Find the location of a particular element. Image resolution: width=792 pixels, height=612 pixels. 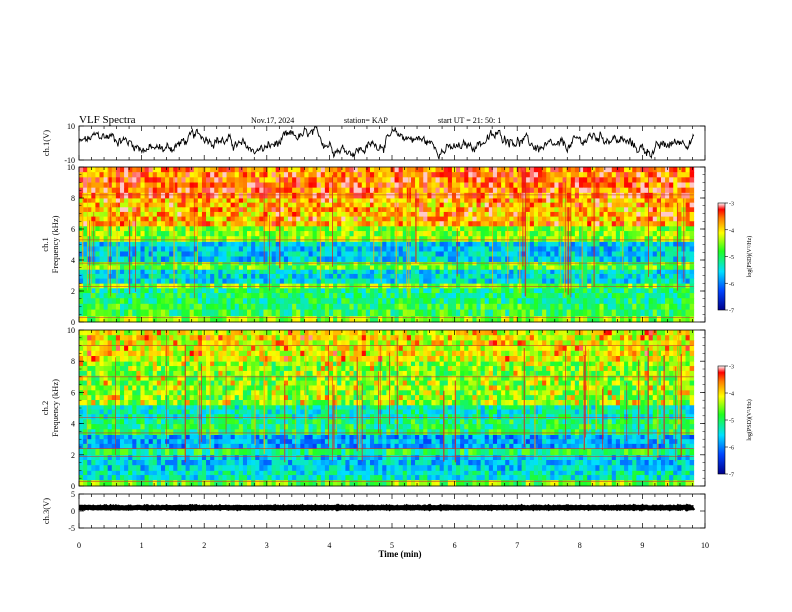

y-tick-label: 10 is located at coordinates (71, 167).